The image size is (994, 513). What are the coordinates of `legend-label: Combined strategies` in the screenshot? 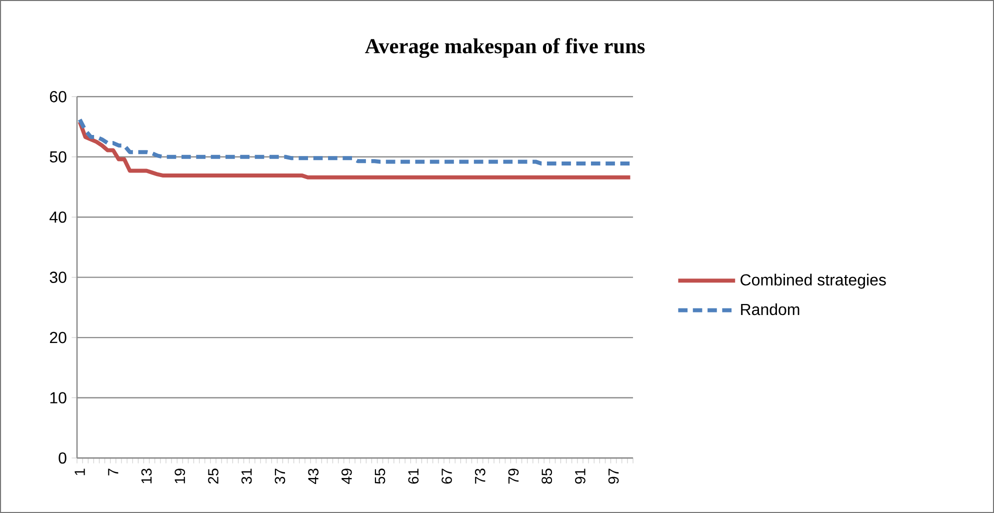 It's located at (813, 281).